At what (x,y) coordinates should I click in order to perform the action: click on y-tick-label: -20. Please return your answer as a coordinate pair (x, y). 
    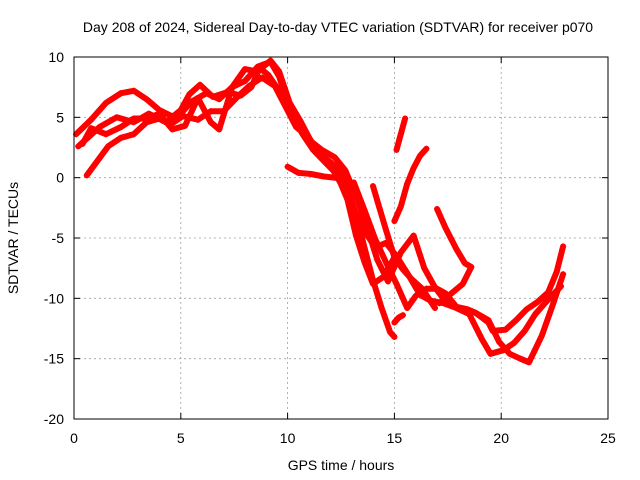
    Looking at the image, I should click on (54, 419).